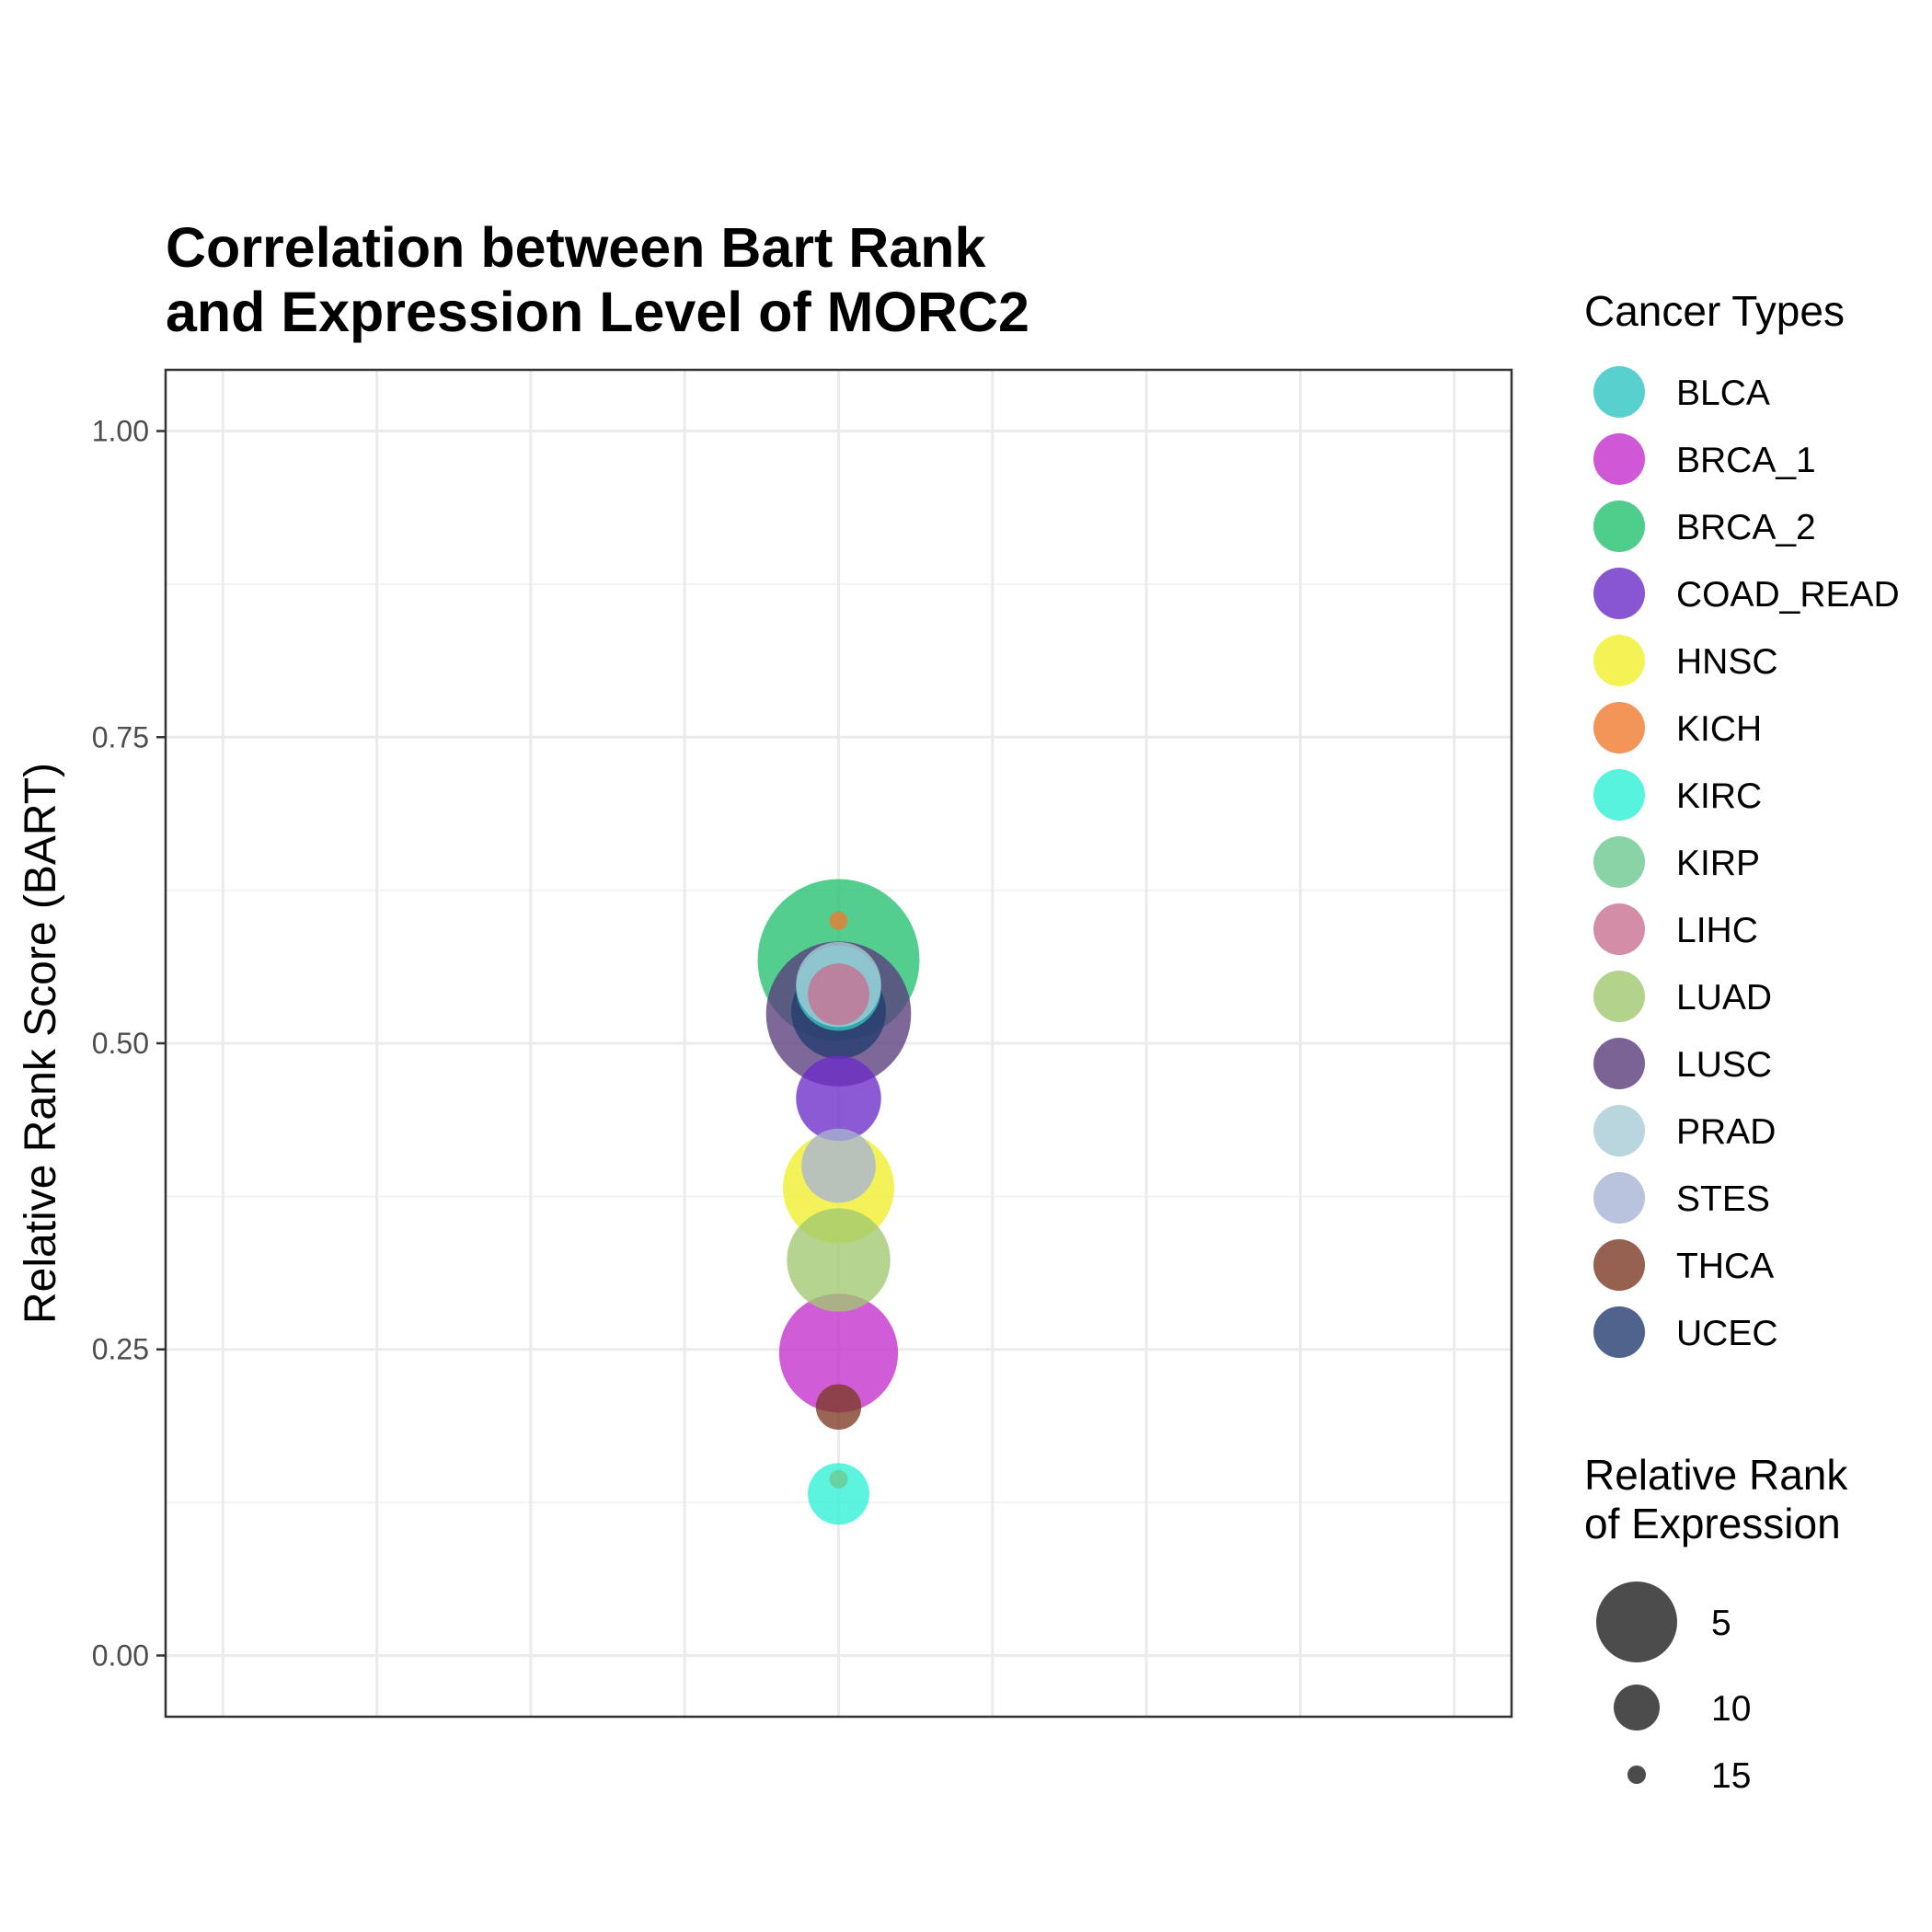 This screenshot has width=1932, height=1932. What do you see at coordinates (1619, 795) in the screenshot?
I see `legend-key-kirc` at bounding box center [1619, 795].